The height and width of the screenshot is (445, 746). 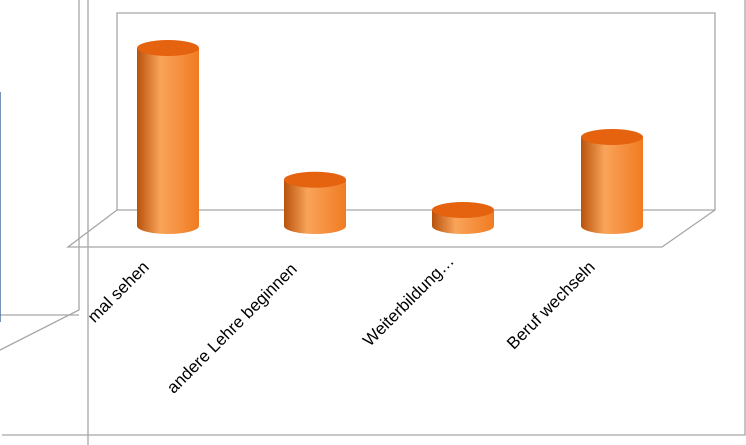 What do you see at coordinates (118, 291) in the screenshot?
I see `category-label-1: mal sehen` at bounding box center [118, 291].